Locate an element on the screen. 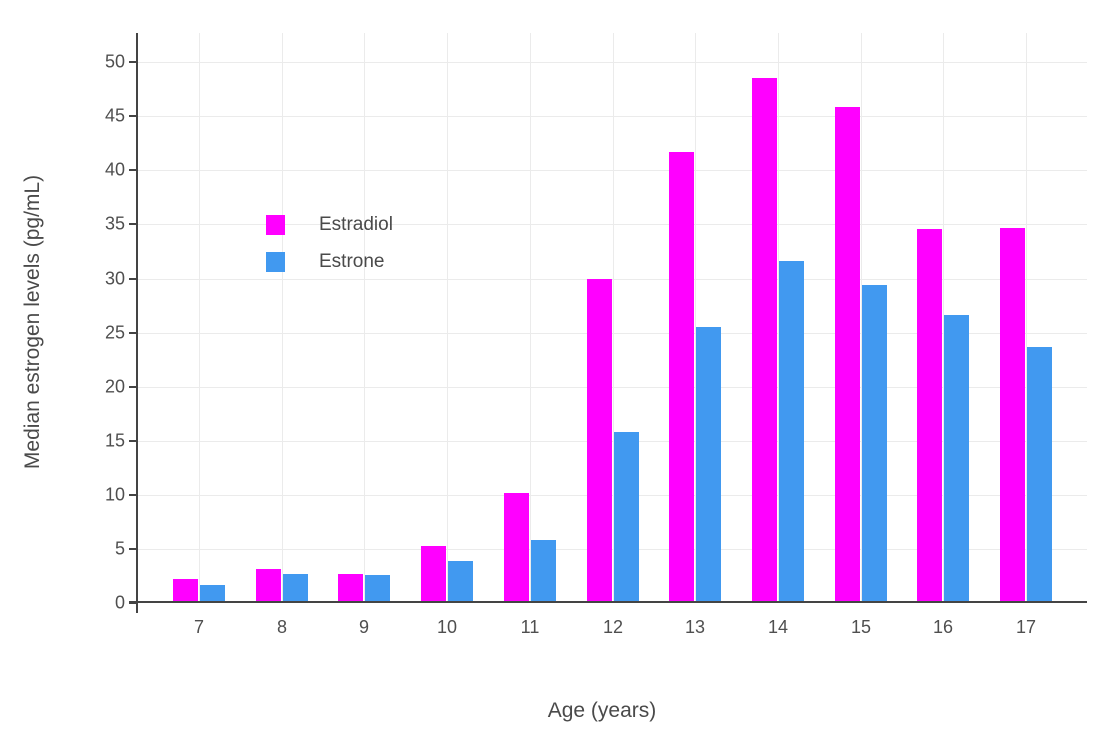 This screenshot has height=748, width=1112. y-tick-label-20: 20 is located at coordinates (114, 386).